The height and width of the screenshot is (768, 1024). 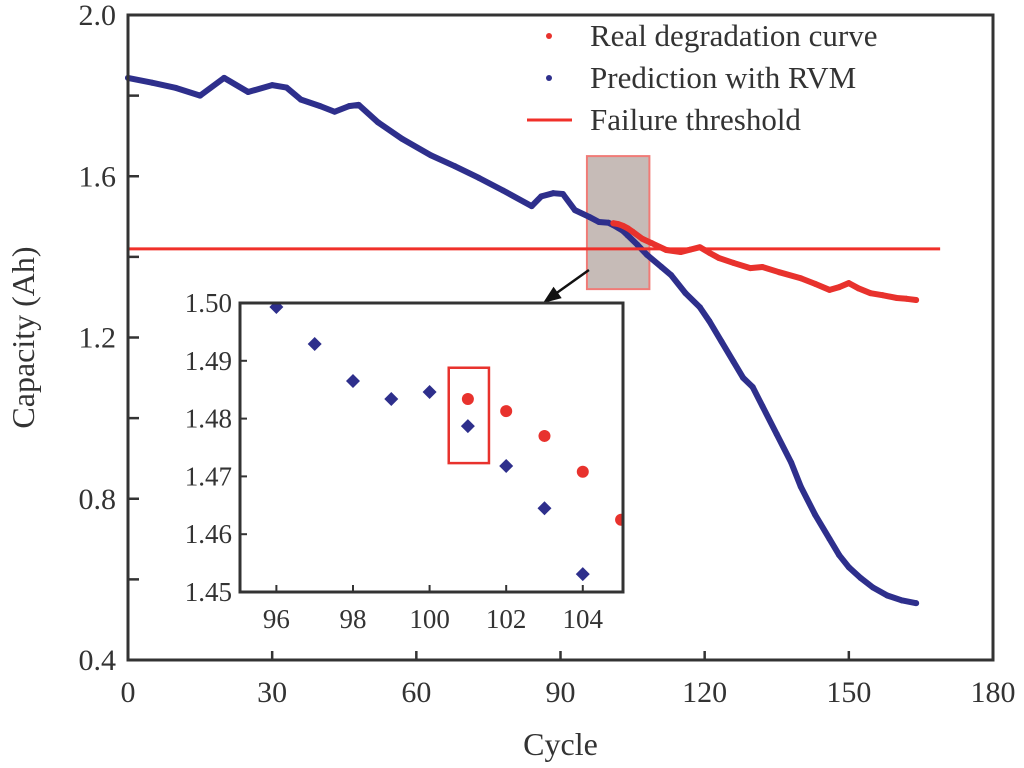 What do you see at coordinates (429, 619) in the screenshot?
I see `inset-x-tick-label: 100` at bounding box center [429, 619].